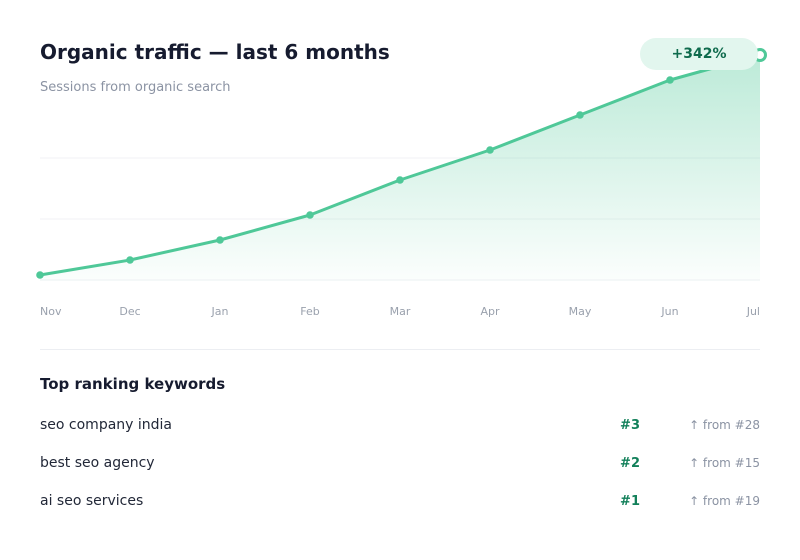 The width and height of the screenshot is (800, 560). What do you see at coordinates (97, 463) in the screenshot?
I see `keyword-name: best seo agency` at bounding box center [97, 463].